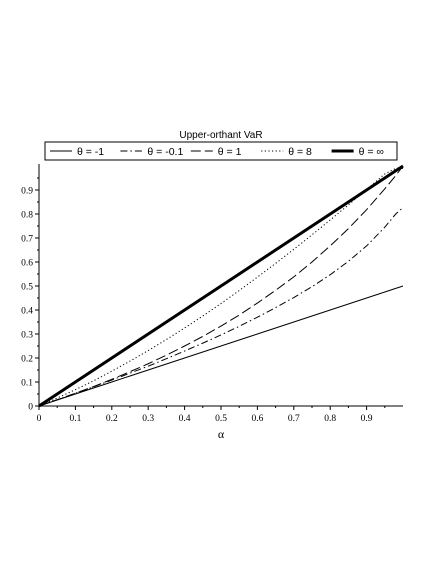  I want to click on chart-title: Upper-orthant VaR, so click(220, 135).